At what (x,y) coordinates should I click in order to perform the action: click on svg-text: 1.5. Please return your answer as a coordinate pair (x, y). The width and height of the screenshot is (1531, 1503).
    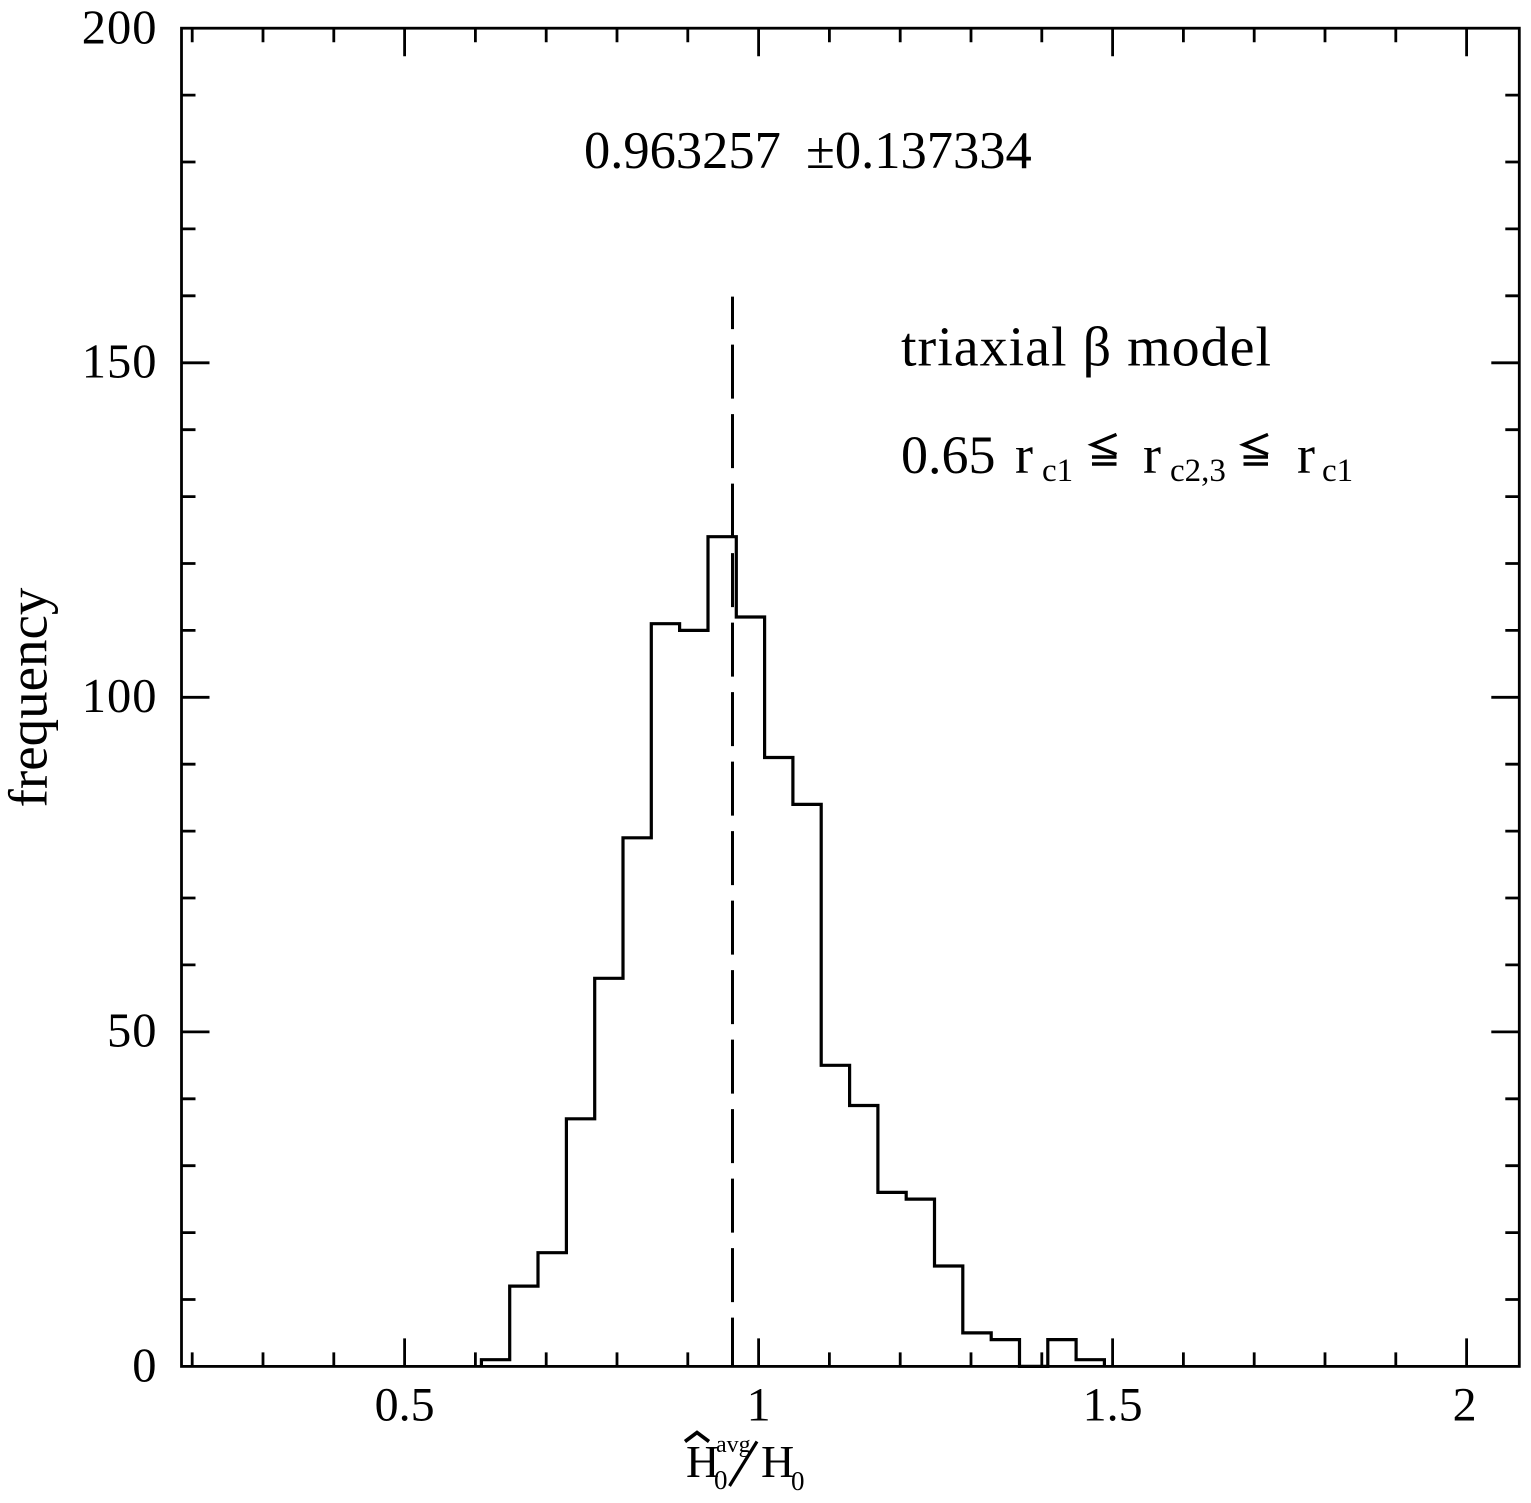
    Looking at the image, I should click on (1113, 1405).